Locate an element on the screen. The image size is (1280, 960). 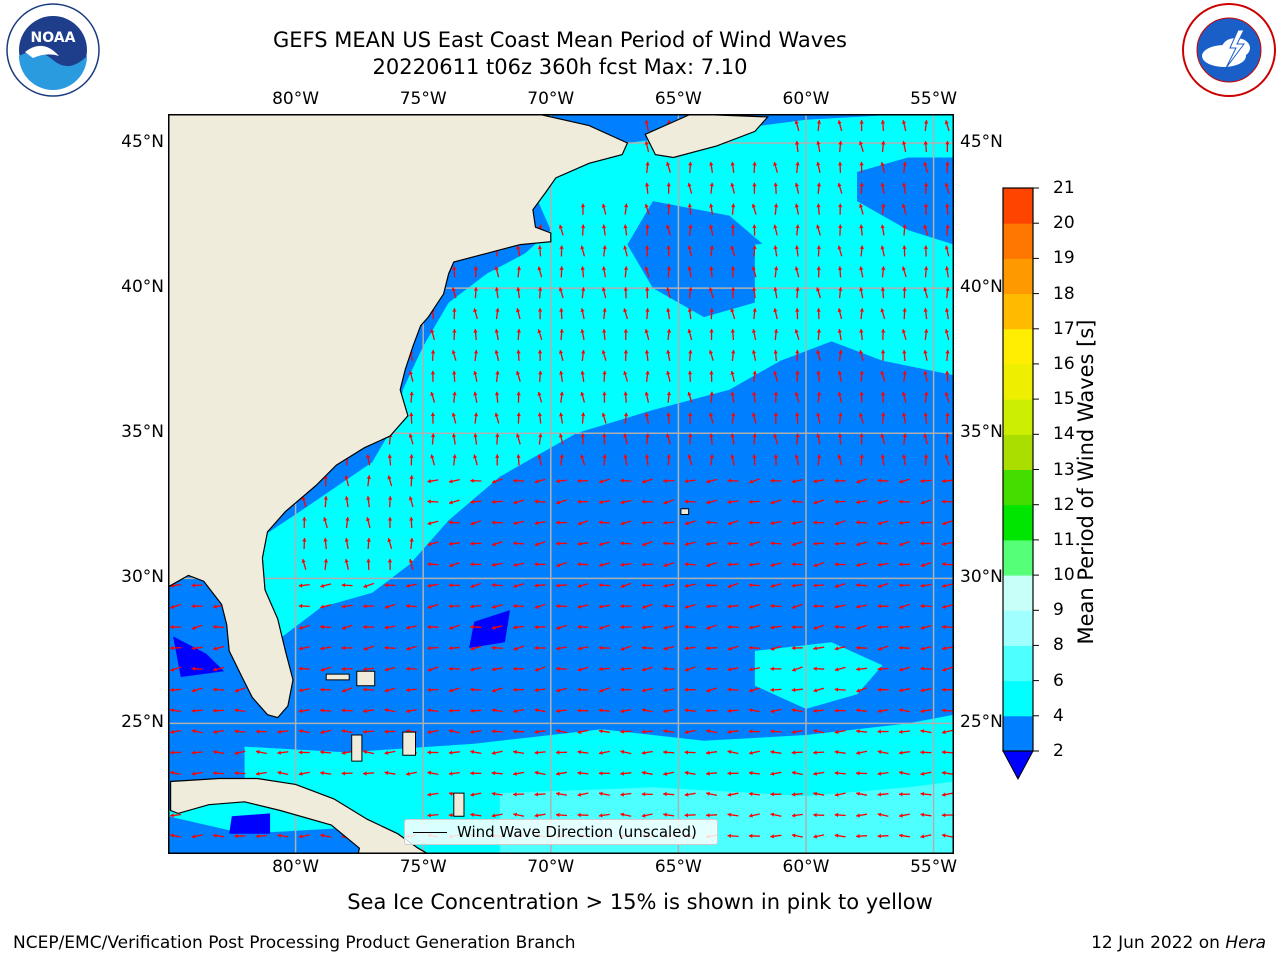
lat-label-left: 30°N is located at coordinates (142, 577).